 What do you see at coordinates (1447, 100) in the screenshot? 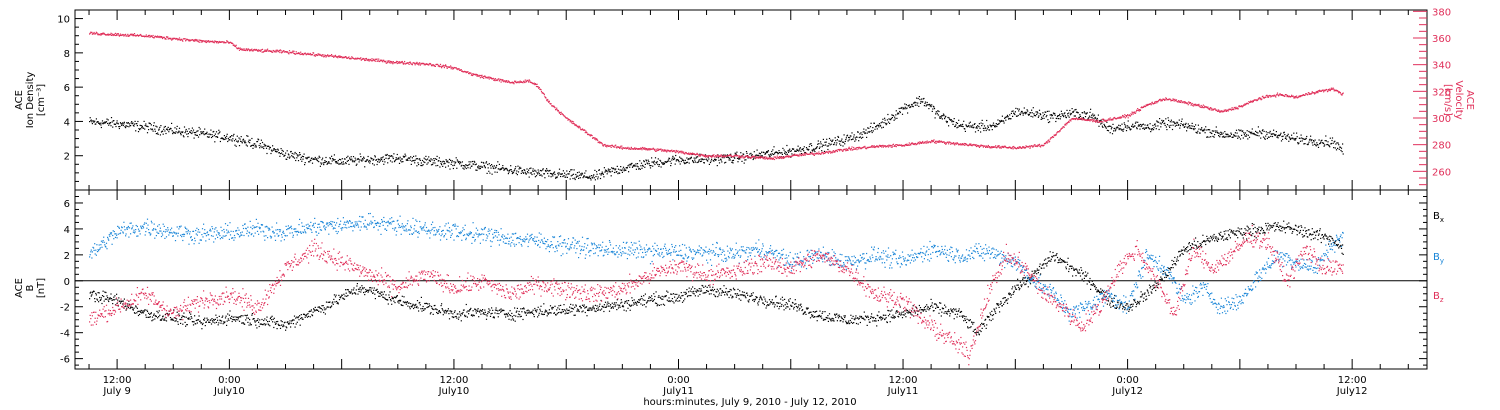
I see `velocity-axis-label-line: [km/s]` at bounding box center [1447, 100].